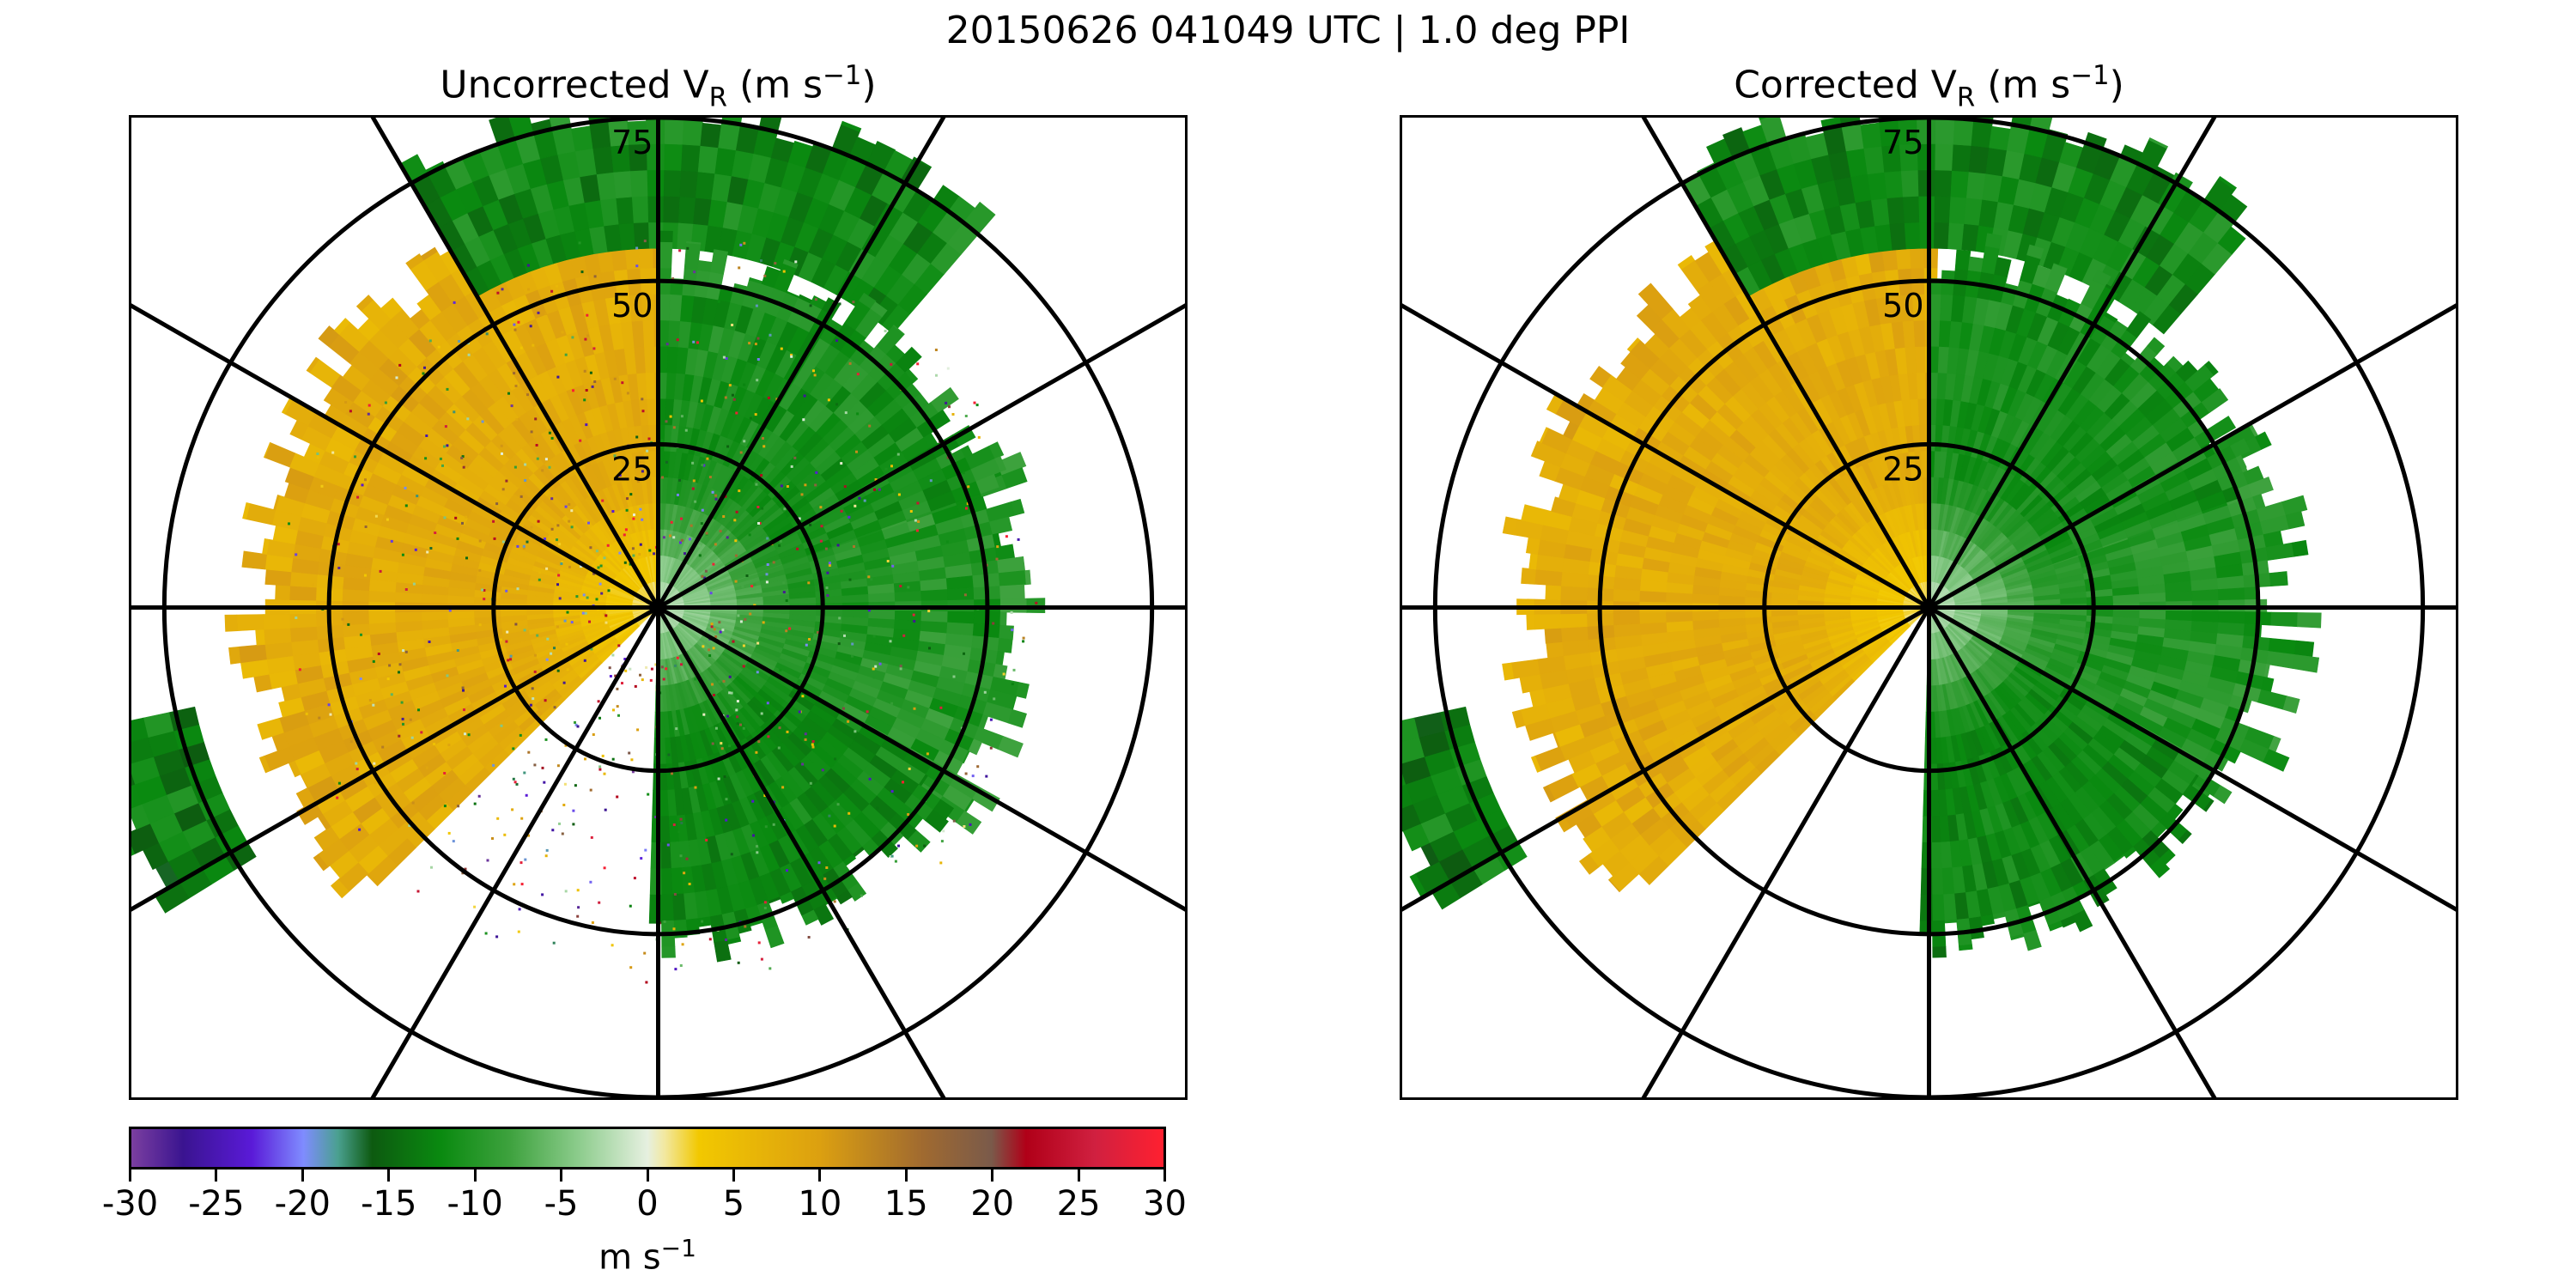 This screenshot has height=1288, width=2576. Describe the element at coordinates (515, 852) in the screenshot. I see `azimuth-spoke` at that location.